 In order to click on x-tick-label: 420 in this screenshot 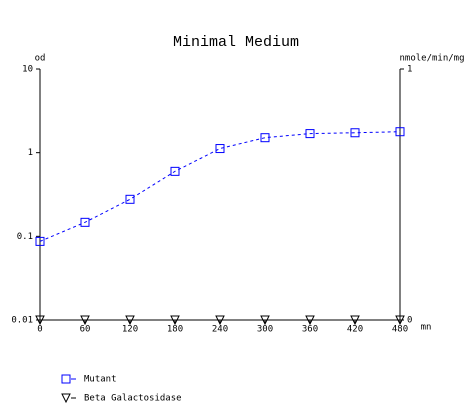, I will do `click(355, 330)`.